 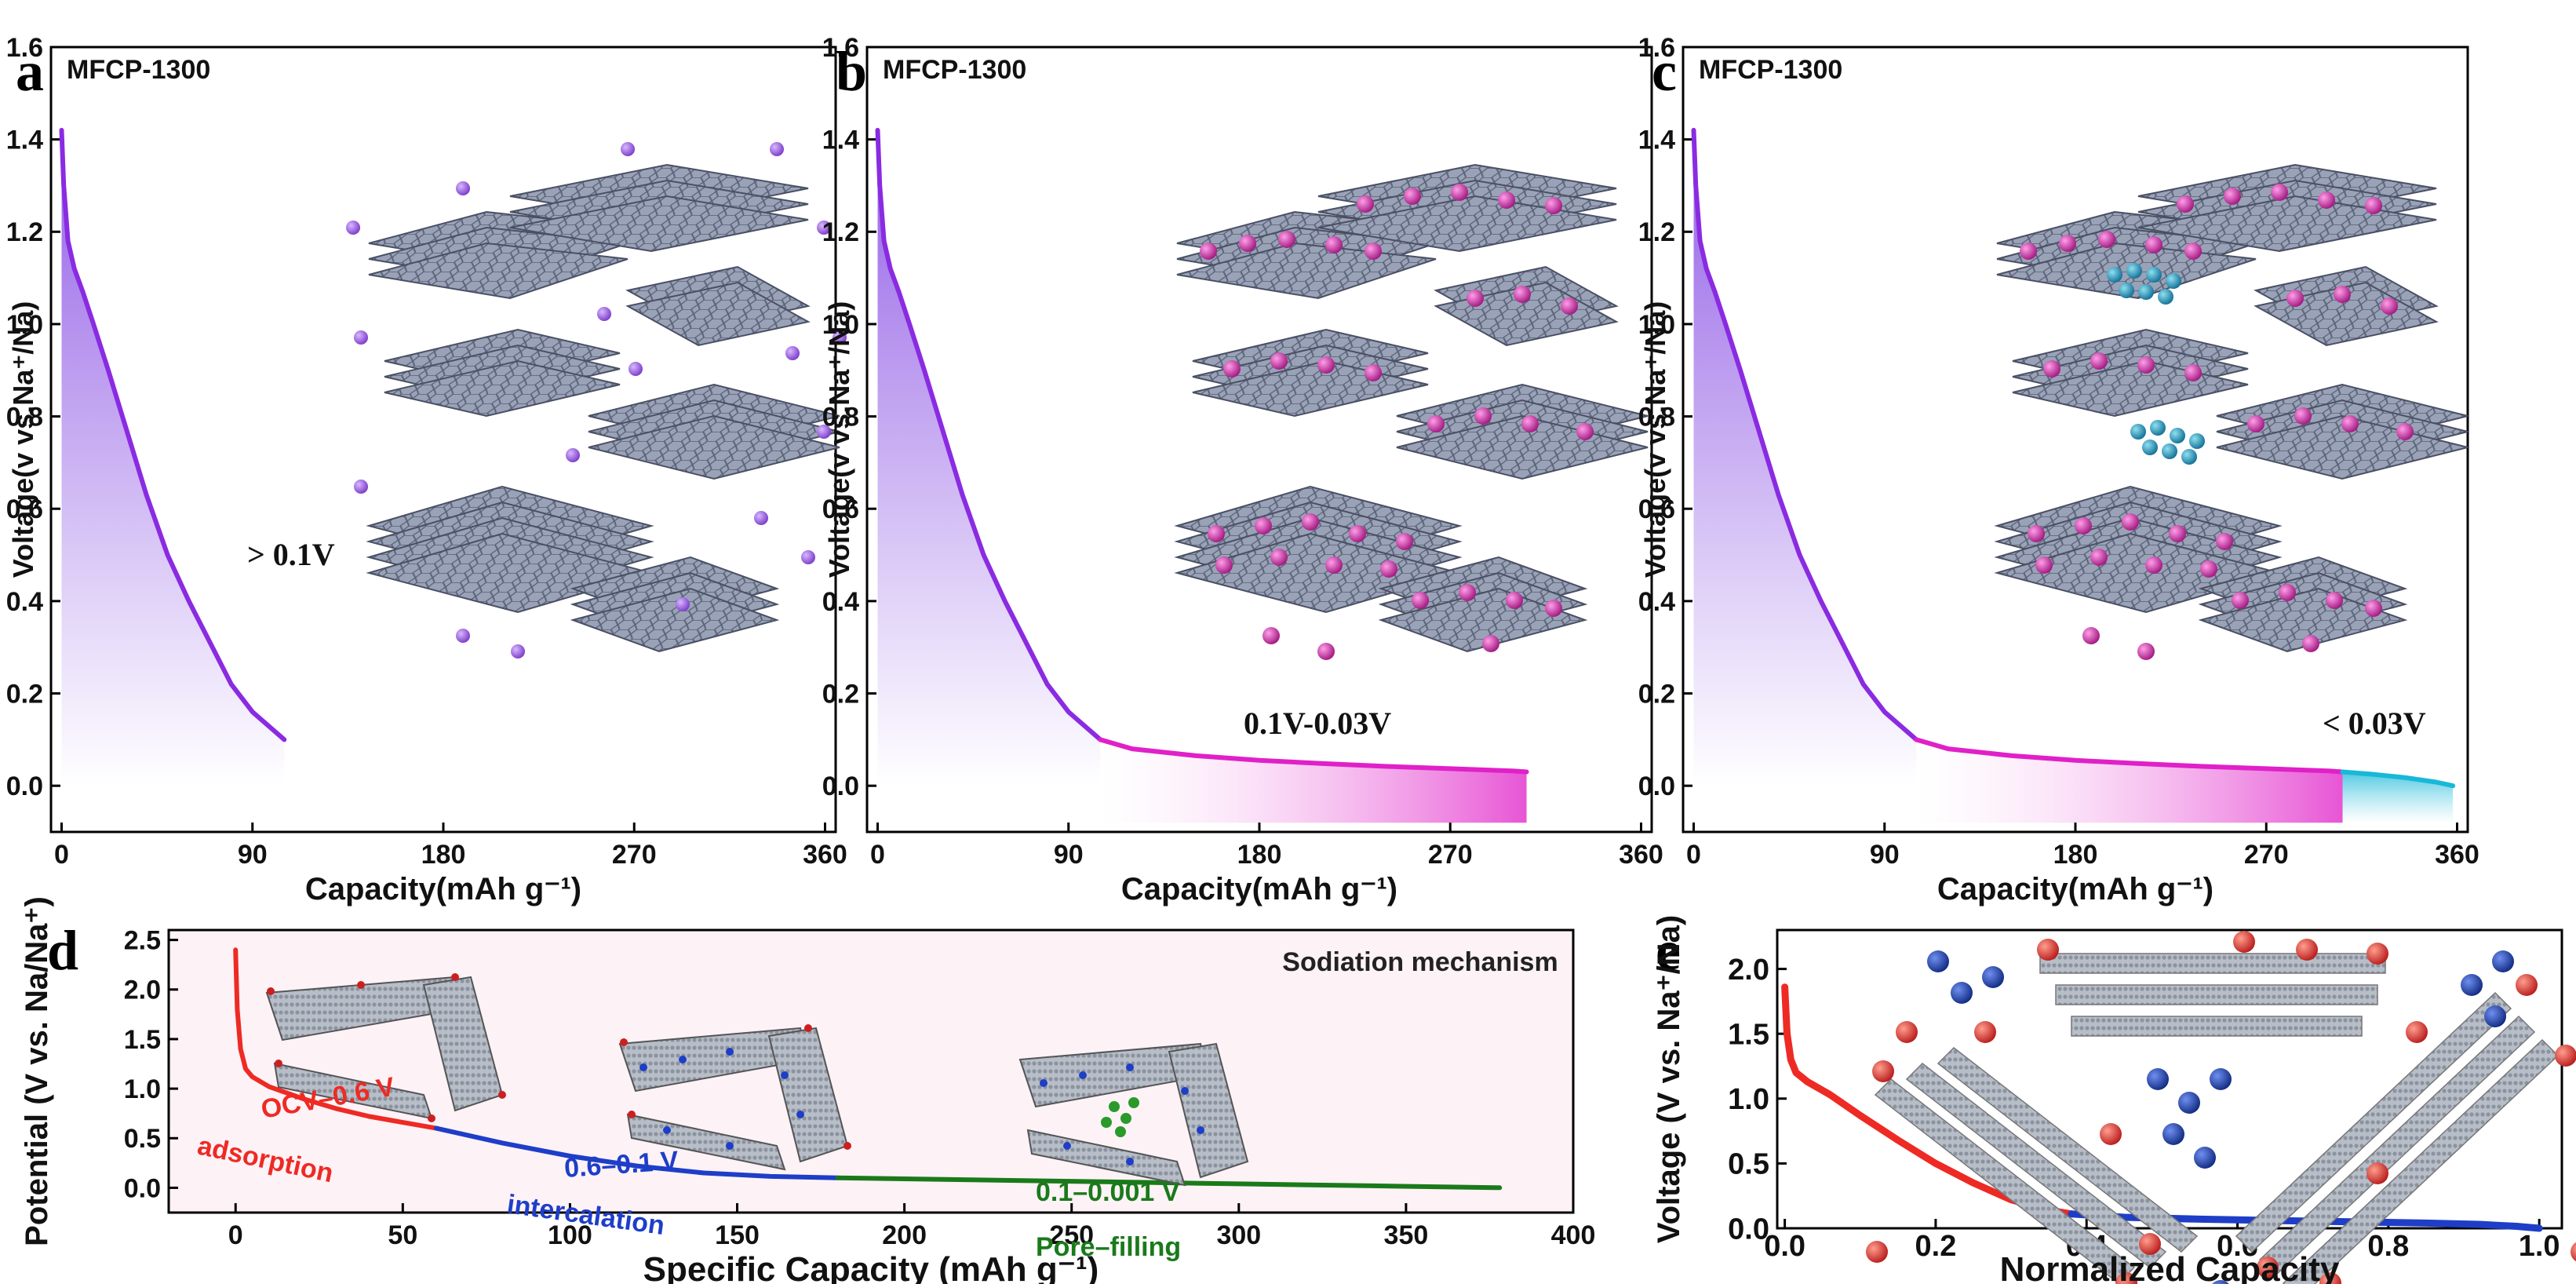 What do you see at coordinates (1664, 71) in the screenshot?
I see `panel-letter: c` at bounding box center [1664, 71].